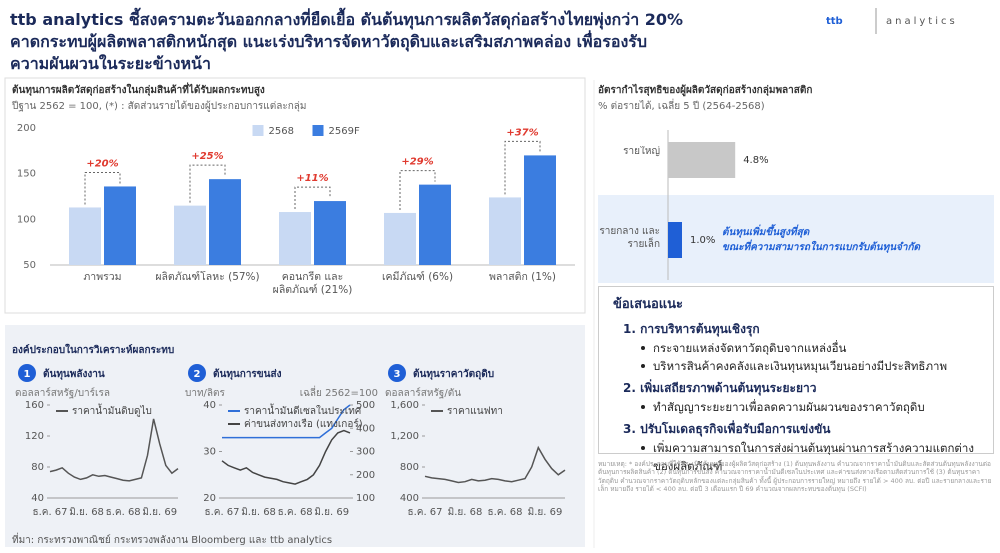 The height and width of the screenshot is (553, 1000). Describe the element at coordinates (700, 329) in the screenshot. I see `rec-item-title: การบริหารต้นทุนเชิงรุก` at that location.